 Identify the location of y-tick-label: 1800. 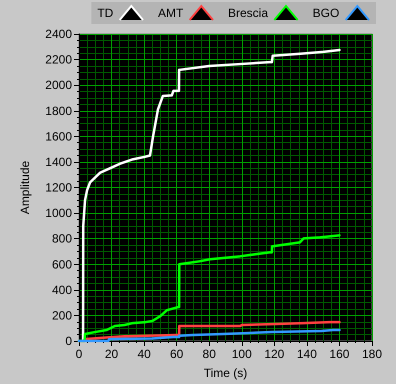
(58, 111).